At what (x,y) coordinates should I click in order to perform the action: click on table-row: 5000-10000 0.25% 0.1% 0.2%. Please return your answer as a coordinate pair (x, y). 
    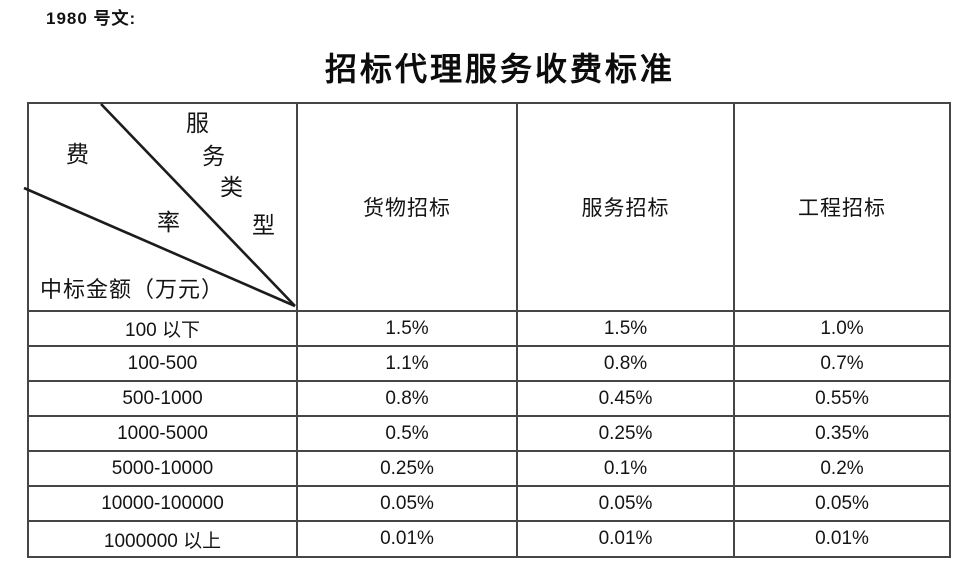
    Looking at the image, I should click on (489, 468).